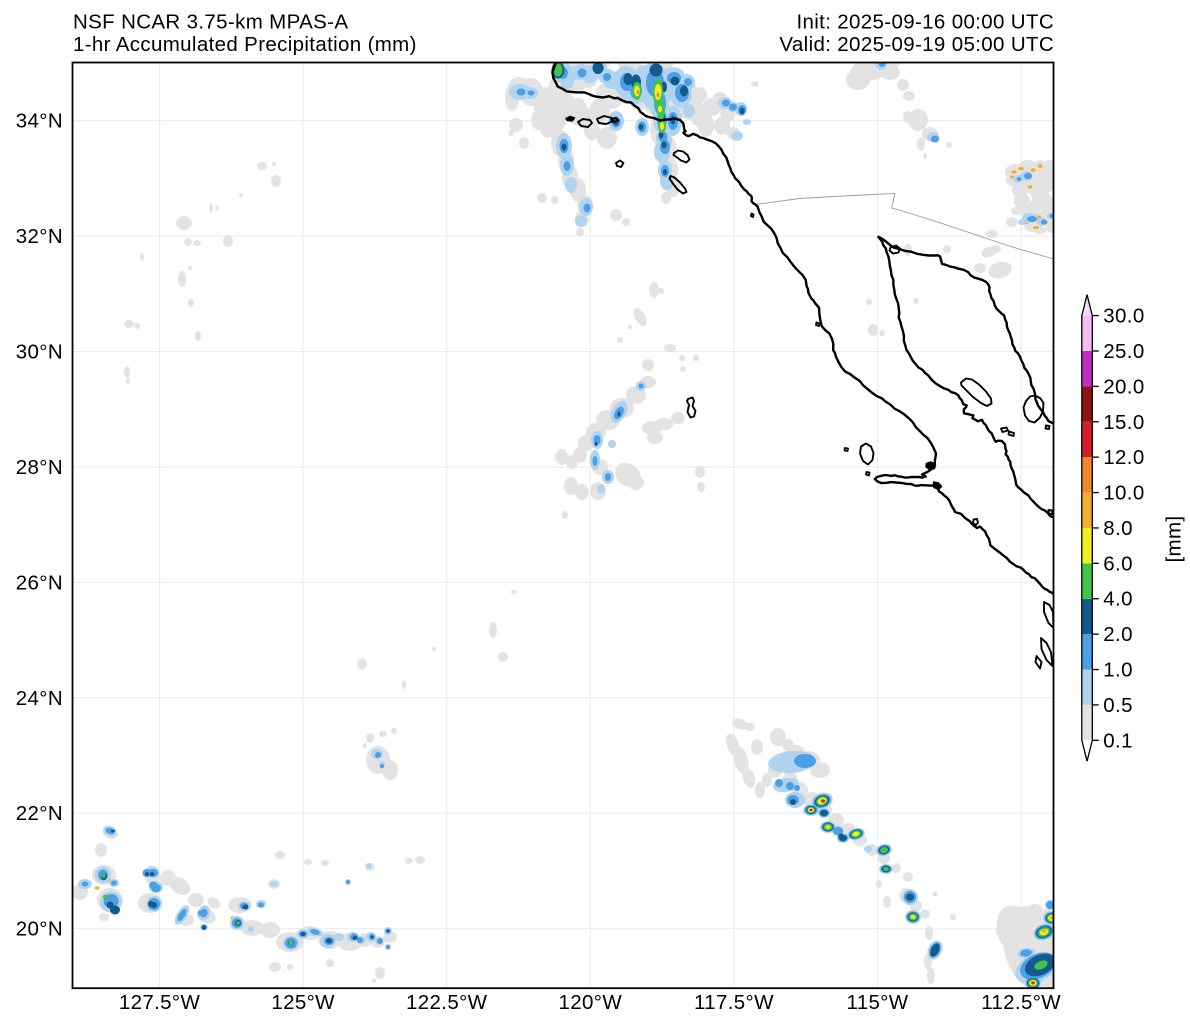  What do you see at coordinates (1118, 634) in the screenshot?
I see `svg-text: 2.0` at bounding box center [1118, 634].